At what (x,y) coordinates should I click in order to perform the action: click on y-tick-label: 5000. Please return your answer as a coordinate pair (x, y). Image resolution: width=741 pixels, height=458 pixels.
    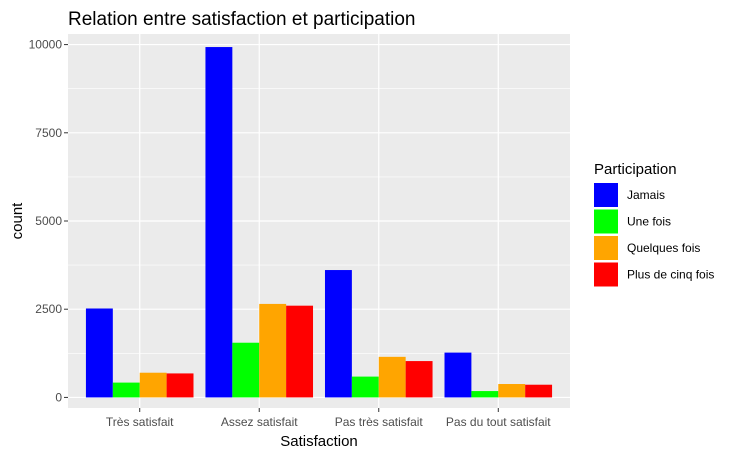
    Looking at the image, I should click on (48, 221).